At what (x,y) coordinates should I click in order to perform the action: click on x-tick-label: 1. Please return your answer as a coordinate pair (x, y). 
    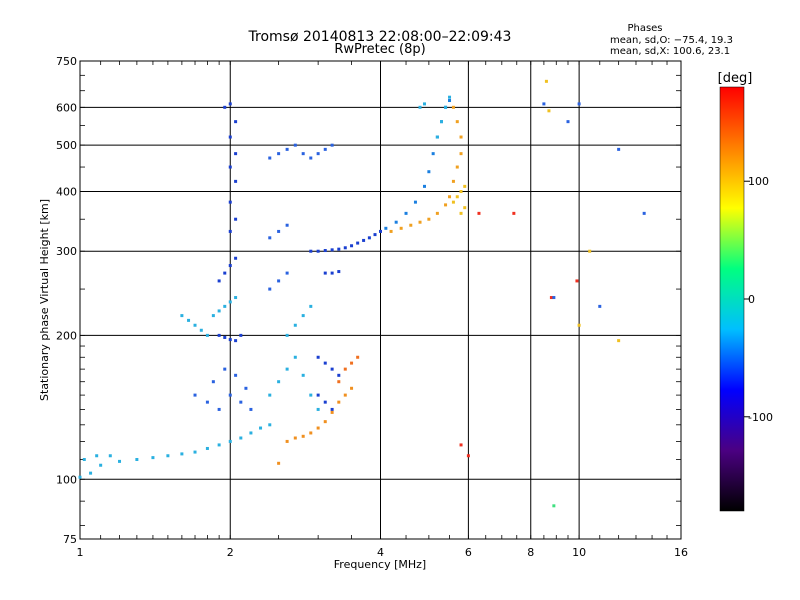
    Looking at the image, I should click on (80, 552).